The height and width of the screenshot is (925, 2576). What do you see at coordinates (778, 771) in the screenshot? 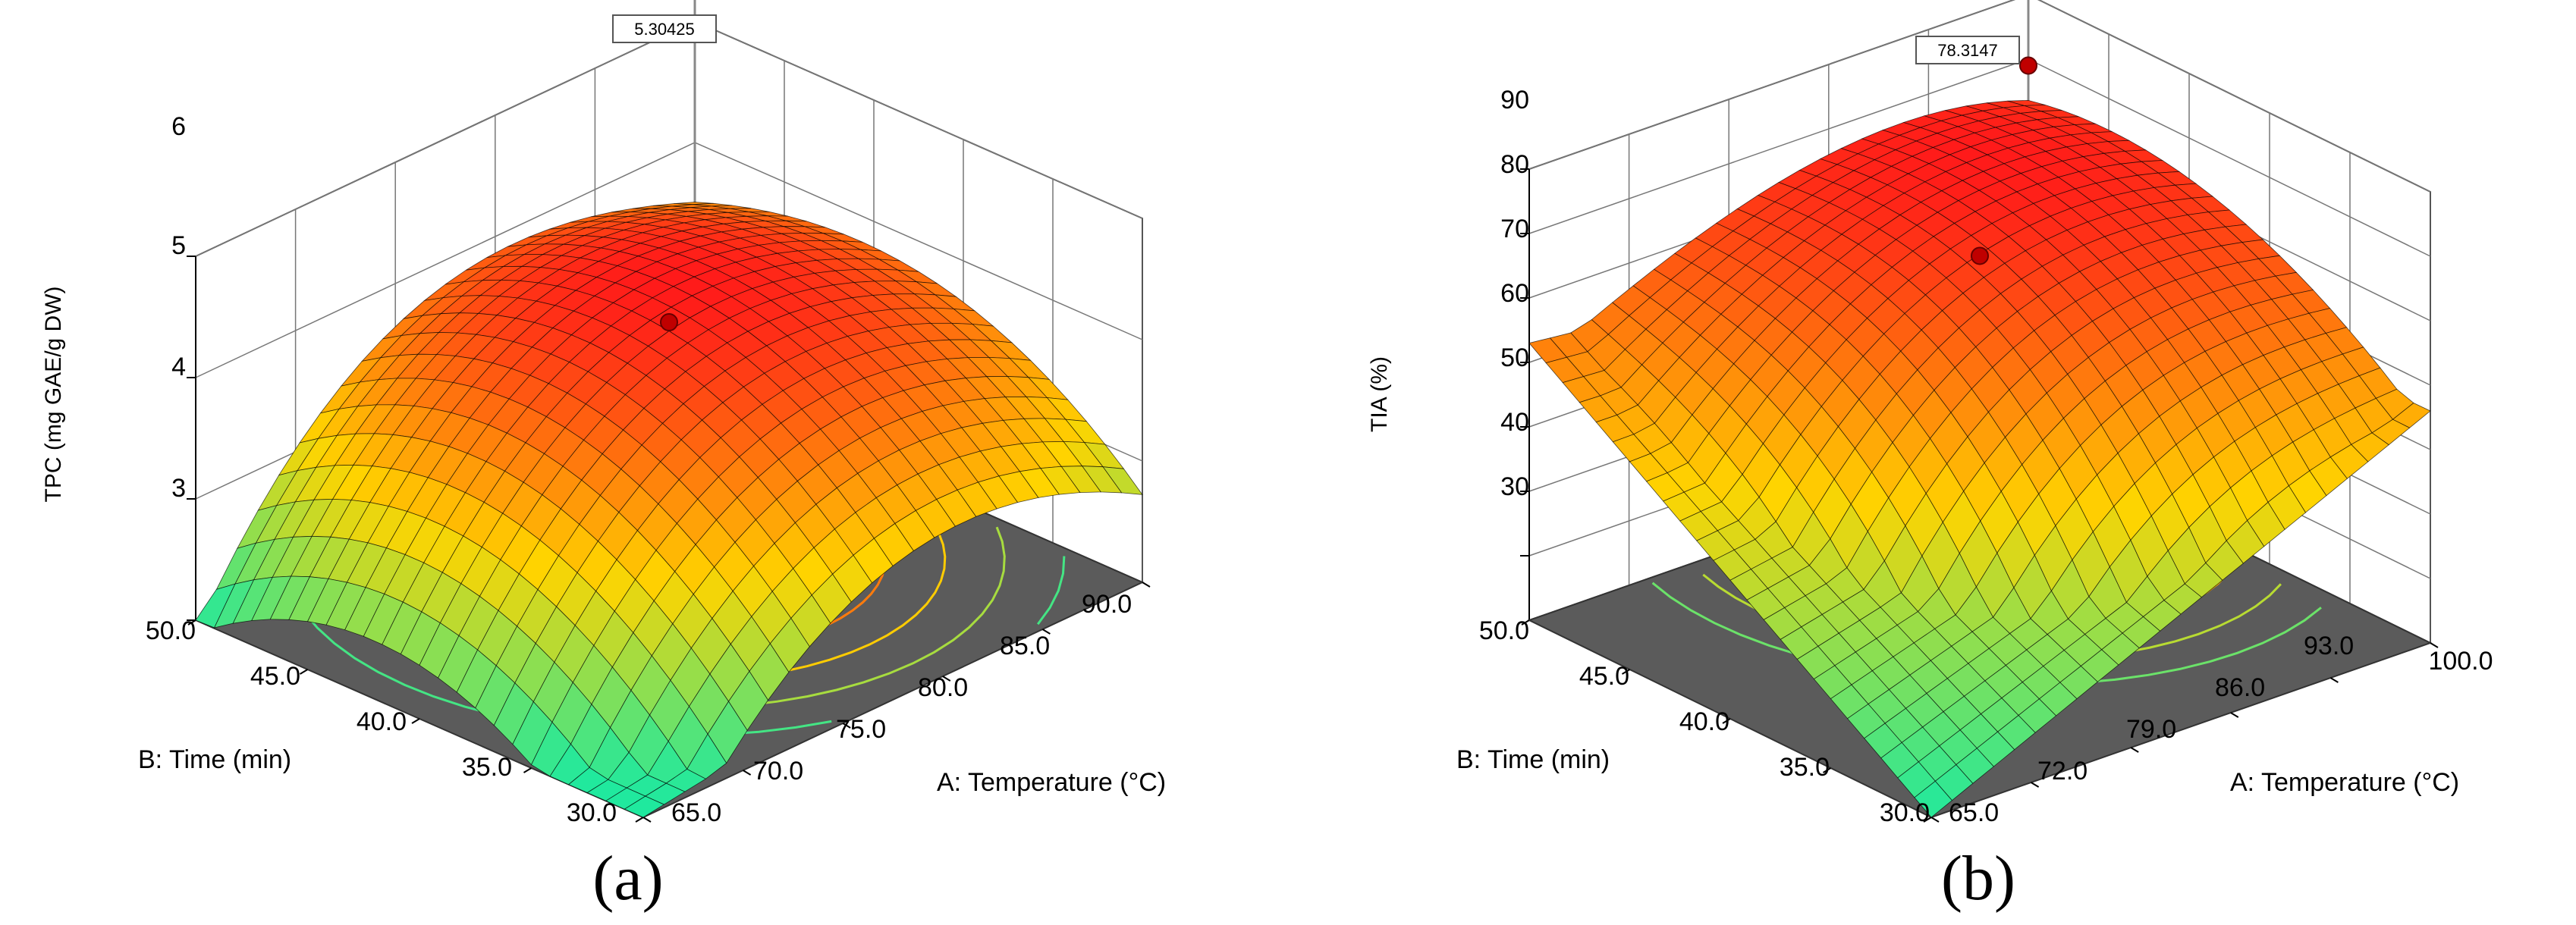
I see `x-tick-label: 70.0` at bounding box center [778, 771].